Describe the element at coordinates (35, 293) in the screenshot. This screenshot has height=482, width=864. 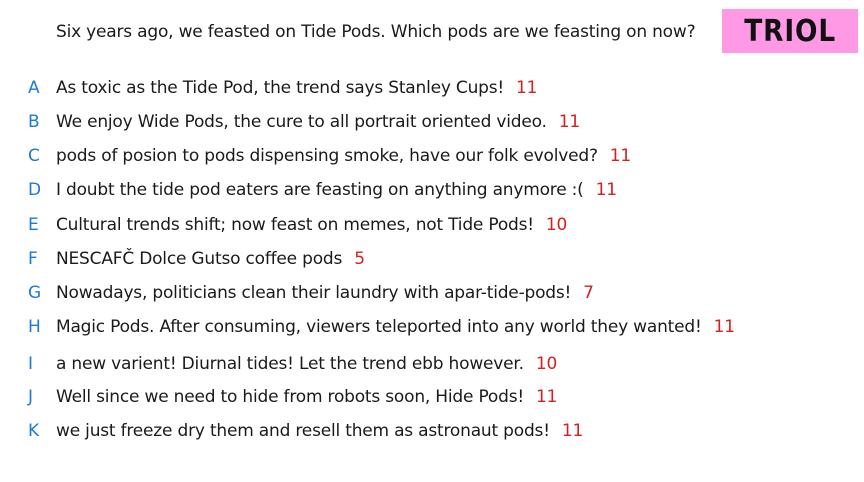
I see `answer-letter: G` at that location.